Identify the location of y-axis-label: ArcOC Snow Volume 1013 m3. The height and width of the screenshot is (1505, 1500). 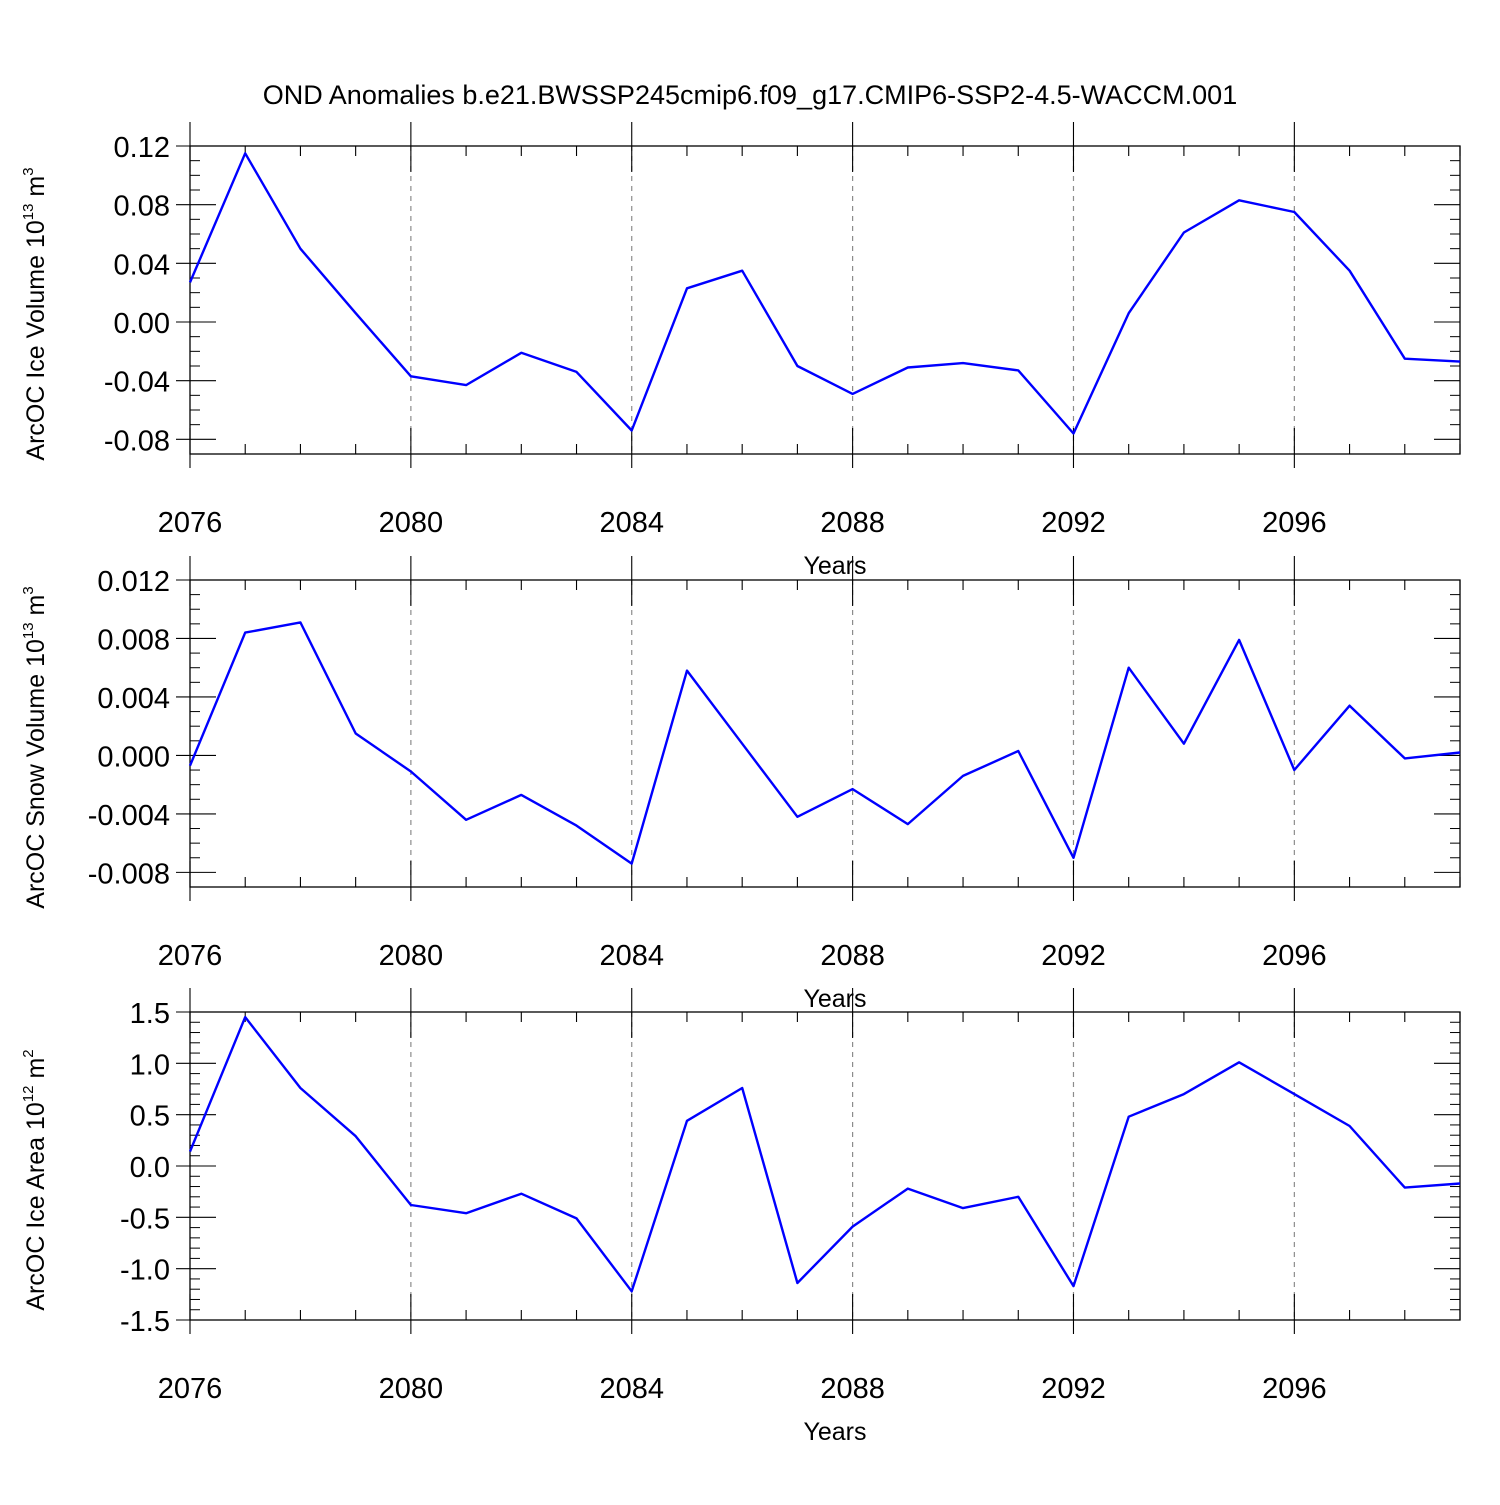
(35, 747).